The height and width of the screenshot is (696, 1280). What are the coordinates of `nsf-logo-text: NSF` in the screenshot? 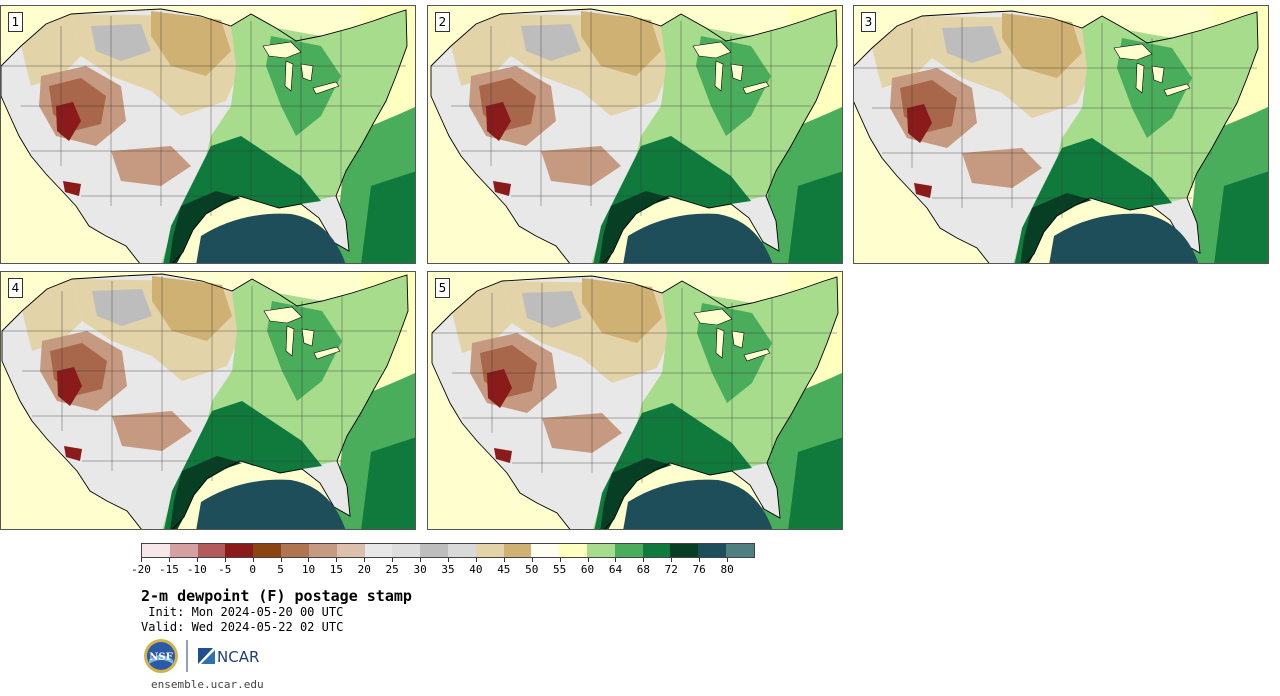 It's located at (160, 657).